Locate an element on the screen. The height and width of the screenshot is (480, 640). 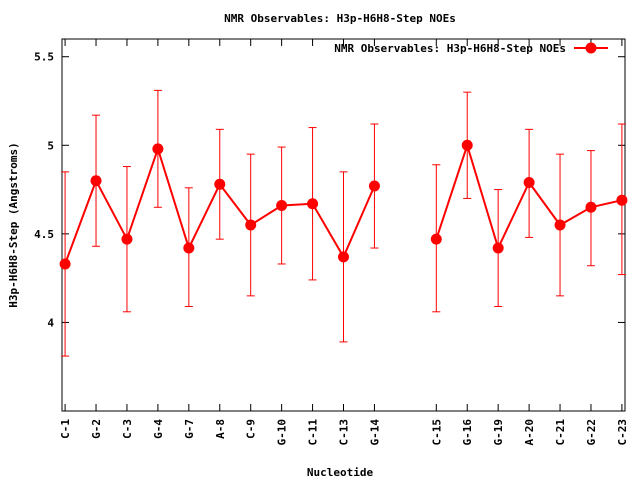
y-tick-label: 5 is located at coordinates (50, 145).